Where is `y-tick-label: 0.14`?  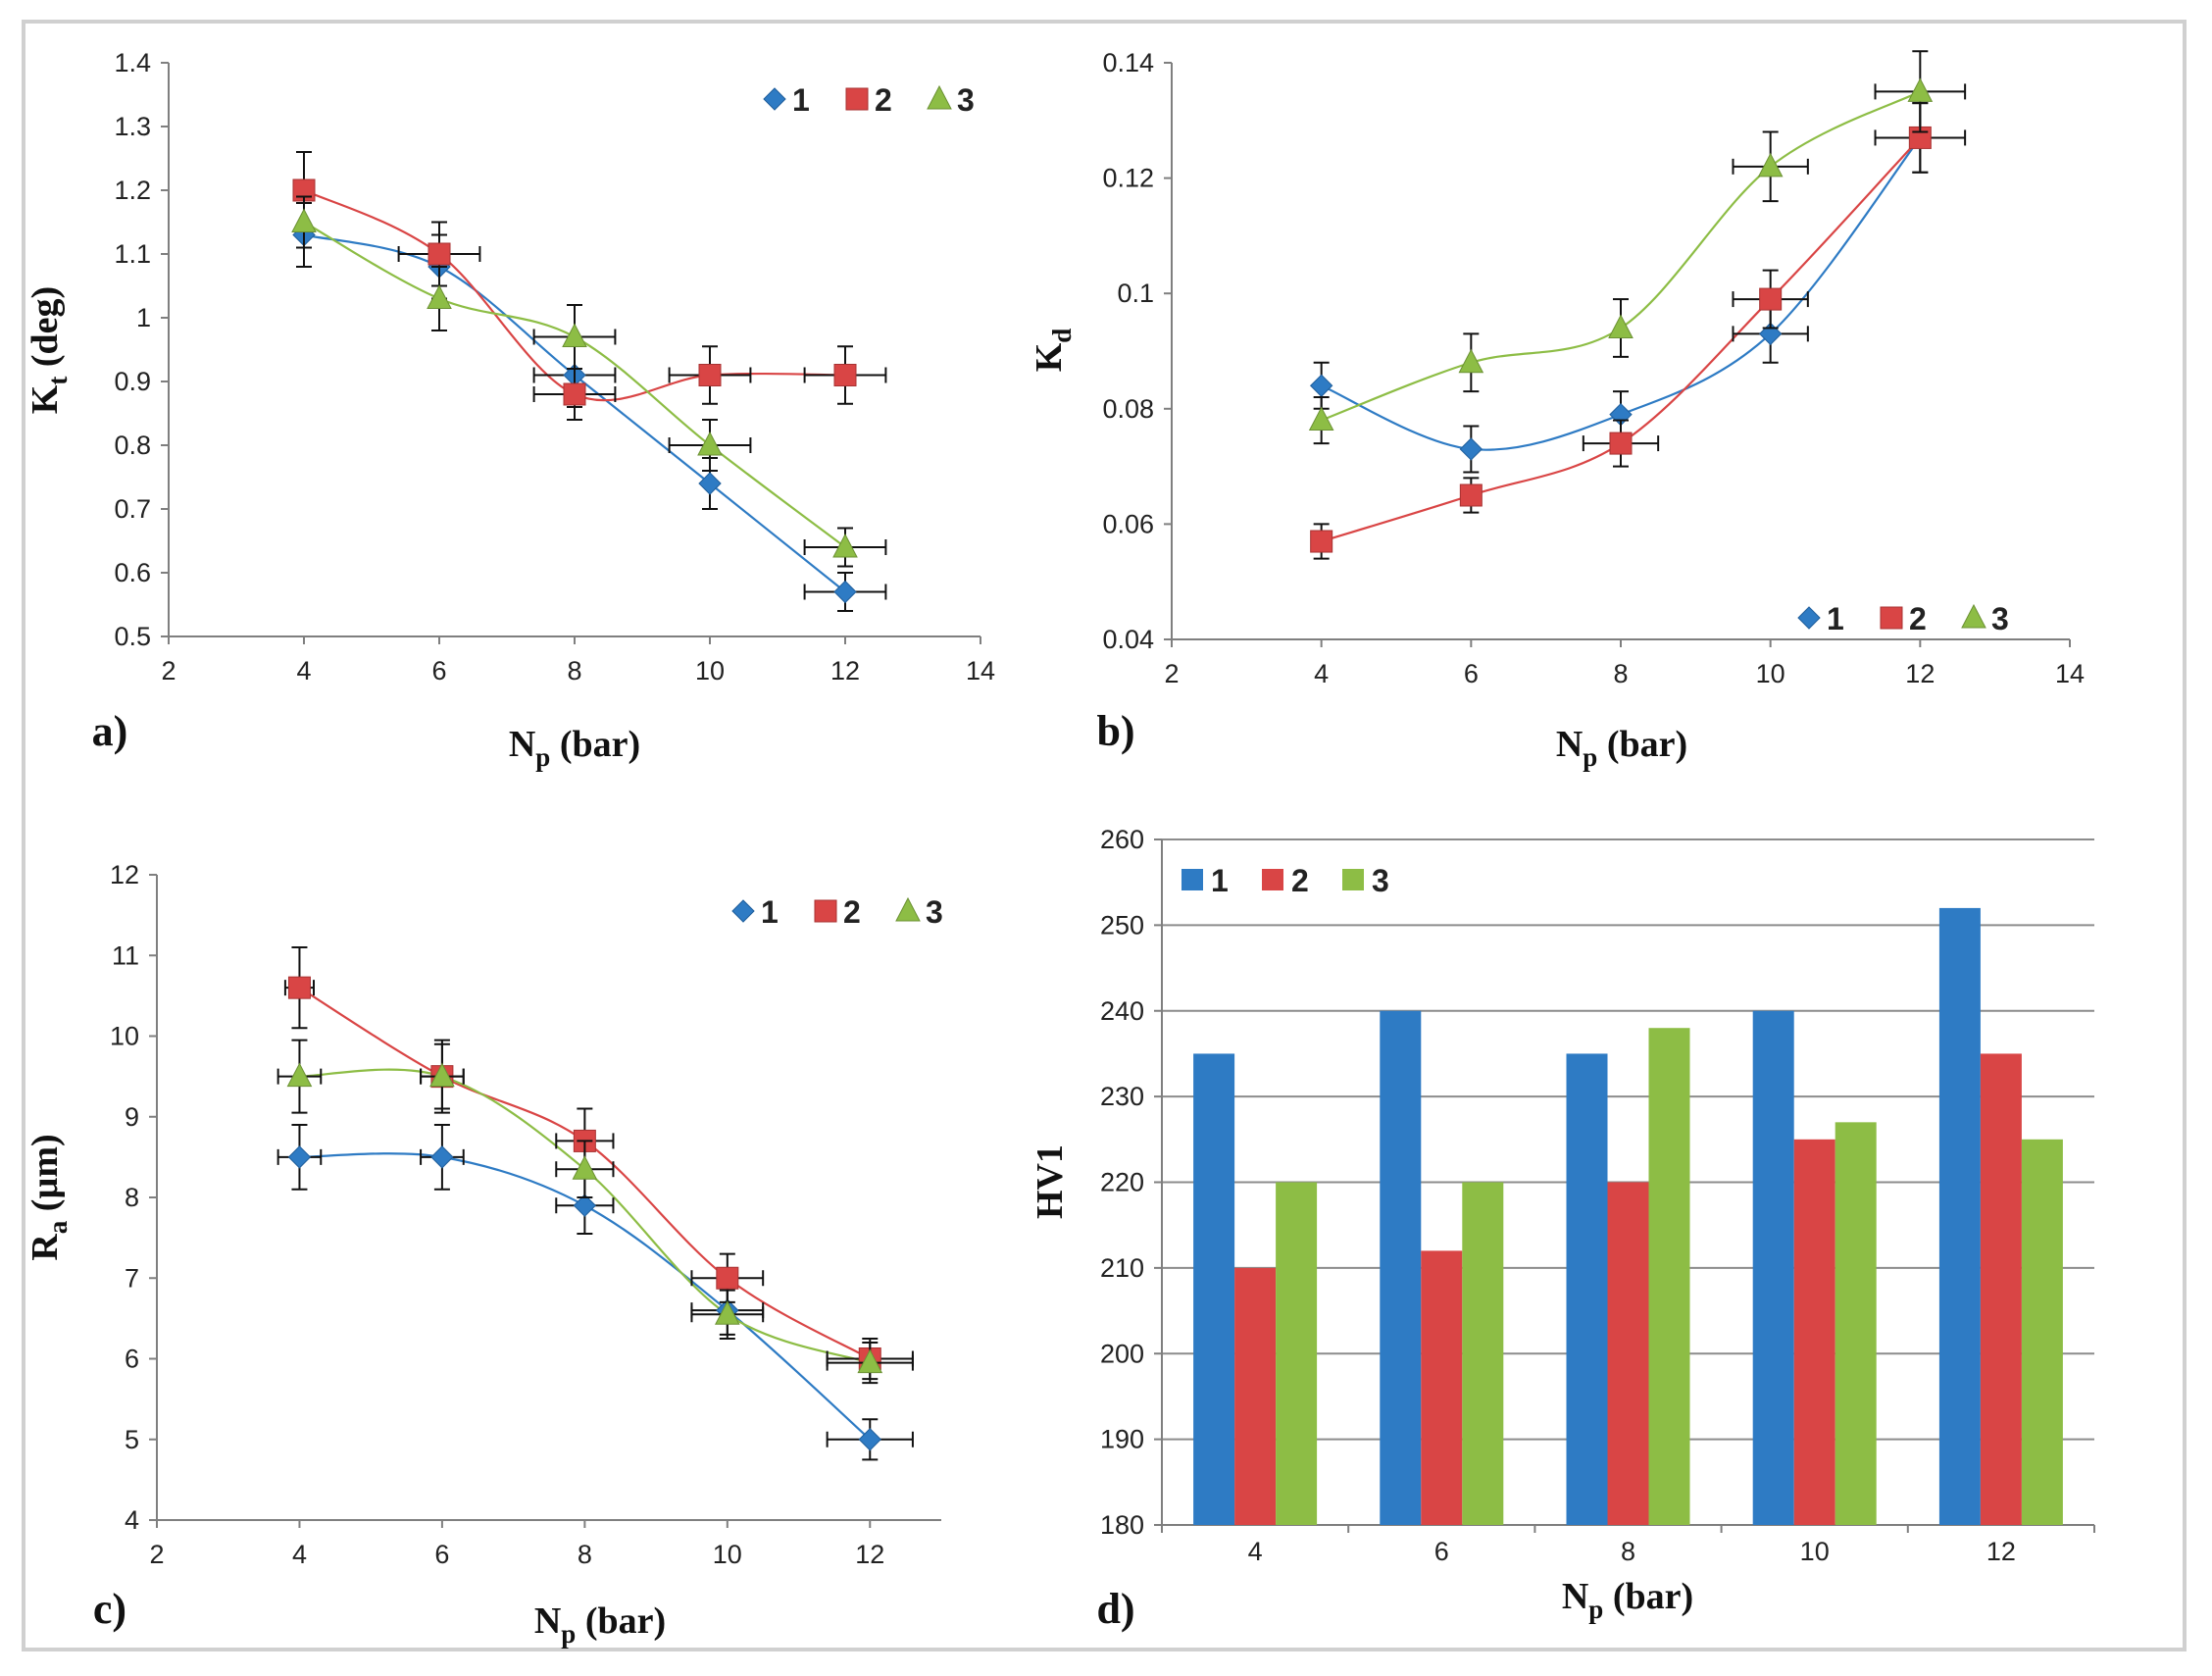 y-tick-label: 0.14 is located at coordinates (1128, 62).